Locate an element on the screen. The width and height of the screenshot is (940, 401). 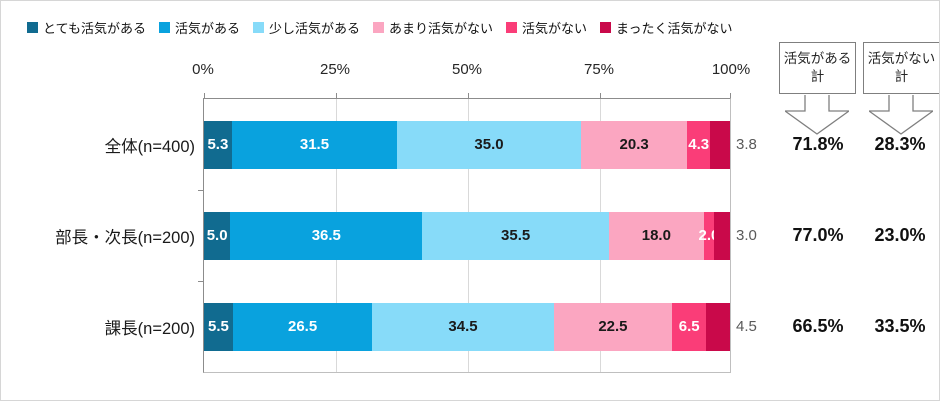
legend-item: 活気がある is located at coordinates (199, 27).